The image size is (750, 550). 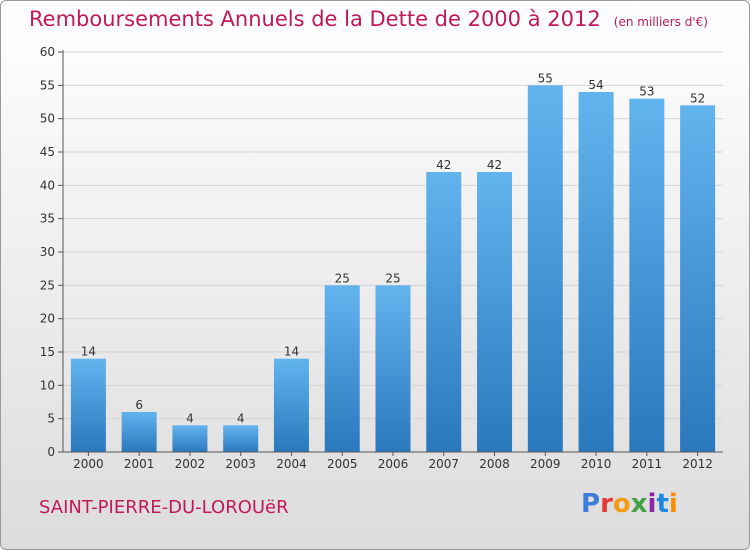 What do you see at coordinates (139, 405) in the screenshot?
I see `bar-value-label: 6` at bounding box center [139, 405].